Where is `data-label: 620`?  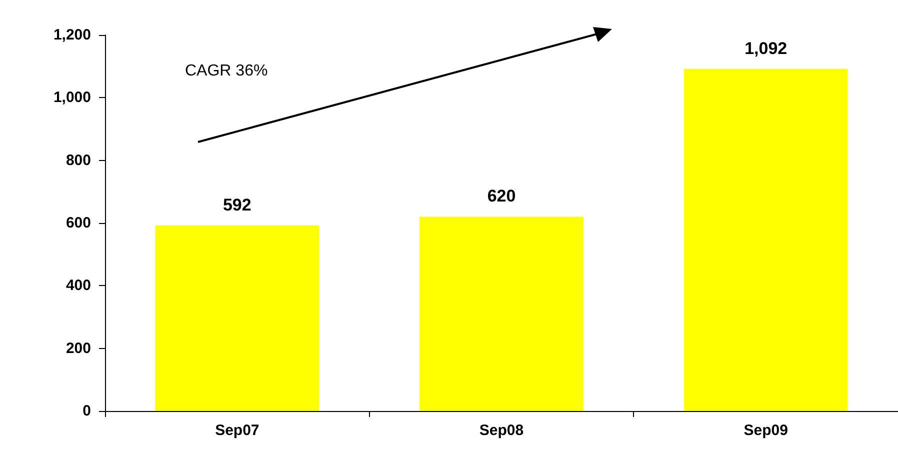
data-label: 620 is located at coordinates (501, 196).